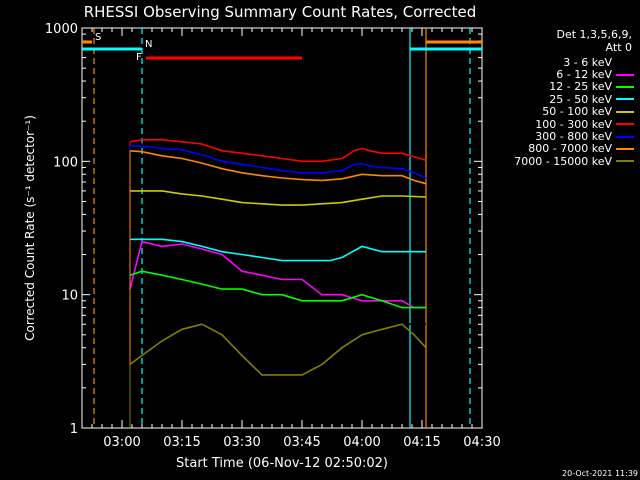 The width and height of the screenshot is (640, 480). I want to click on footer-date: 20-Oct-2021 11:39, so click(600, 473).